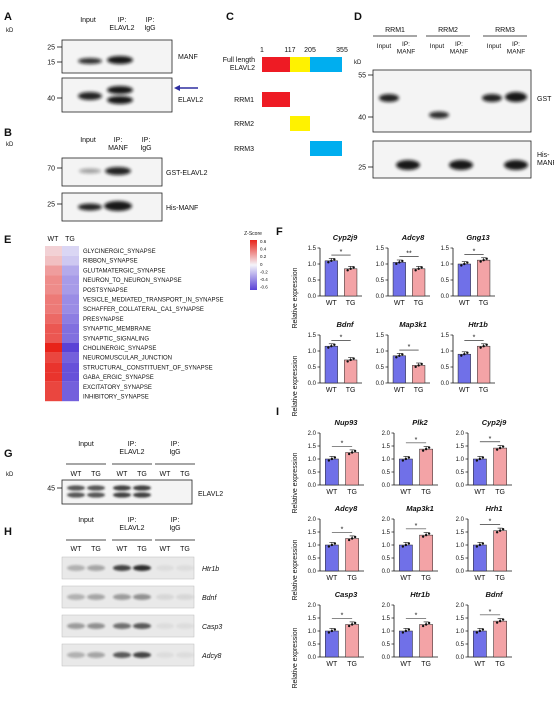  Describe the element at coordinates (88, 140) in the screenshot. I see `lane-label-b-0: Input` at that location.